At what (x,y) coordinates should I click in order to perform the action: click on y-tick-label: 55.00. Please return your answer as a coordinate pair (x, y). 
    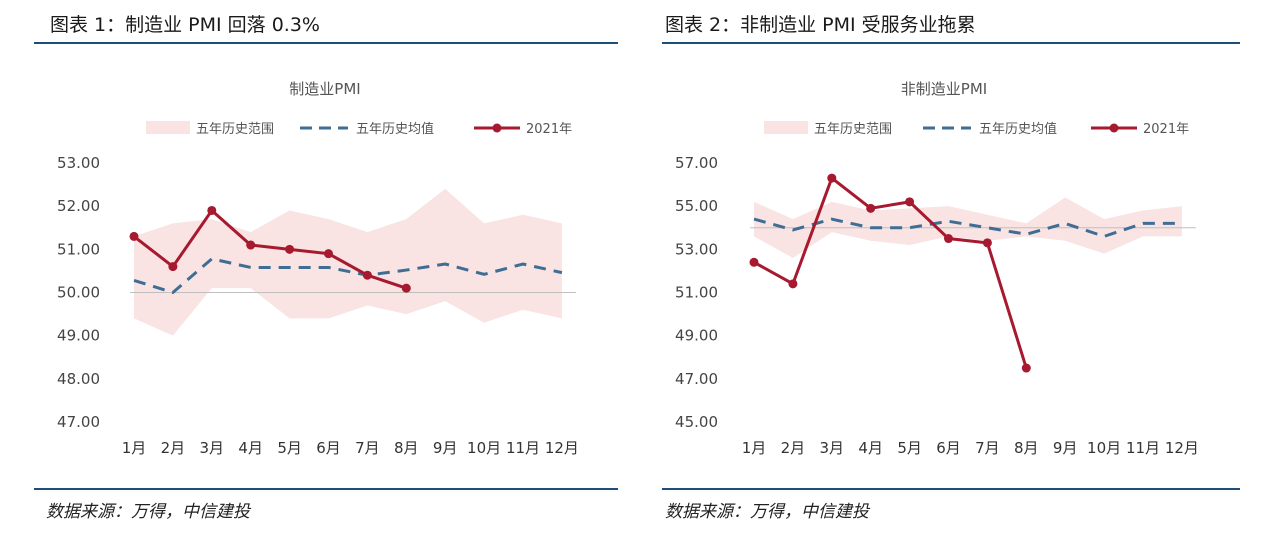
    Looking at the image, I should click on (696, 206).